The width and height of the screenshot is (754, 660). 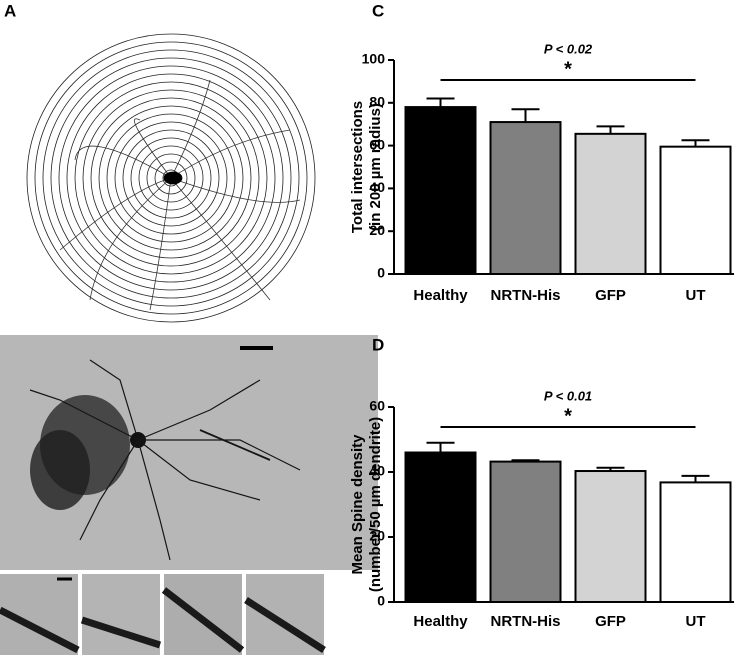 What do you see at coordinates (10, 10) in the screenshot?
I see `panel-label: A` at bounding box center [10, 10].